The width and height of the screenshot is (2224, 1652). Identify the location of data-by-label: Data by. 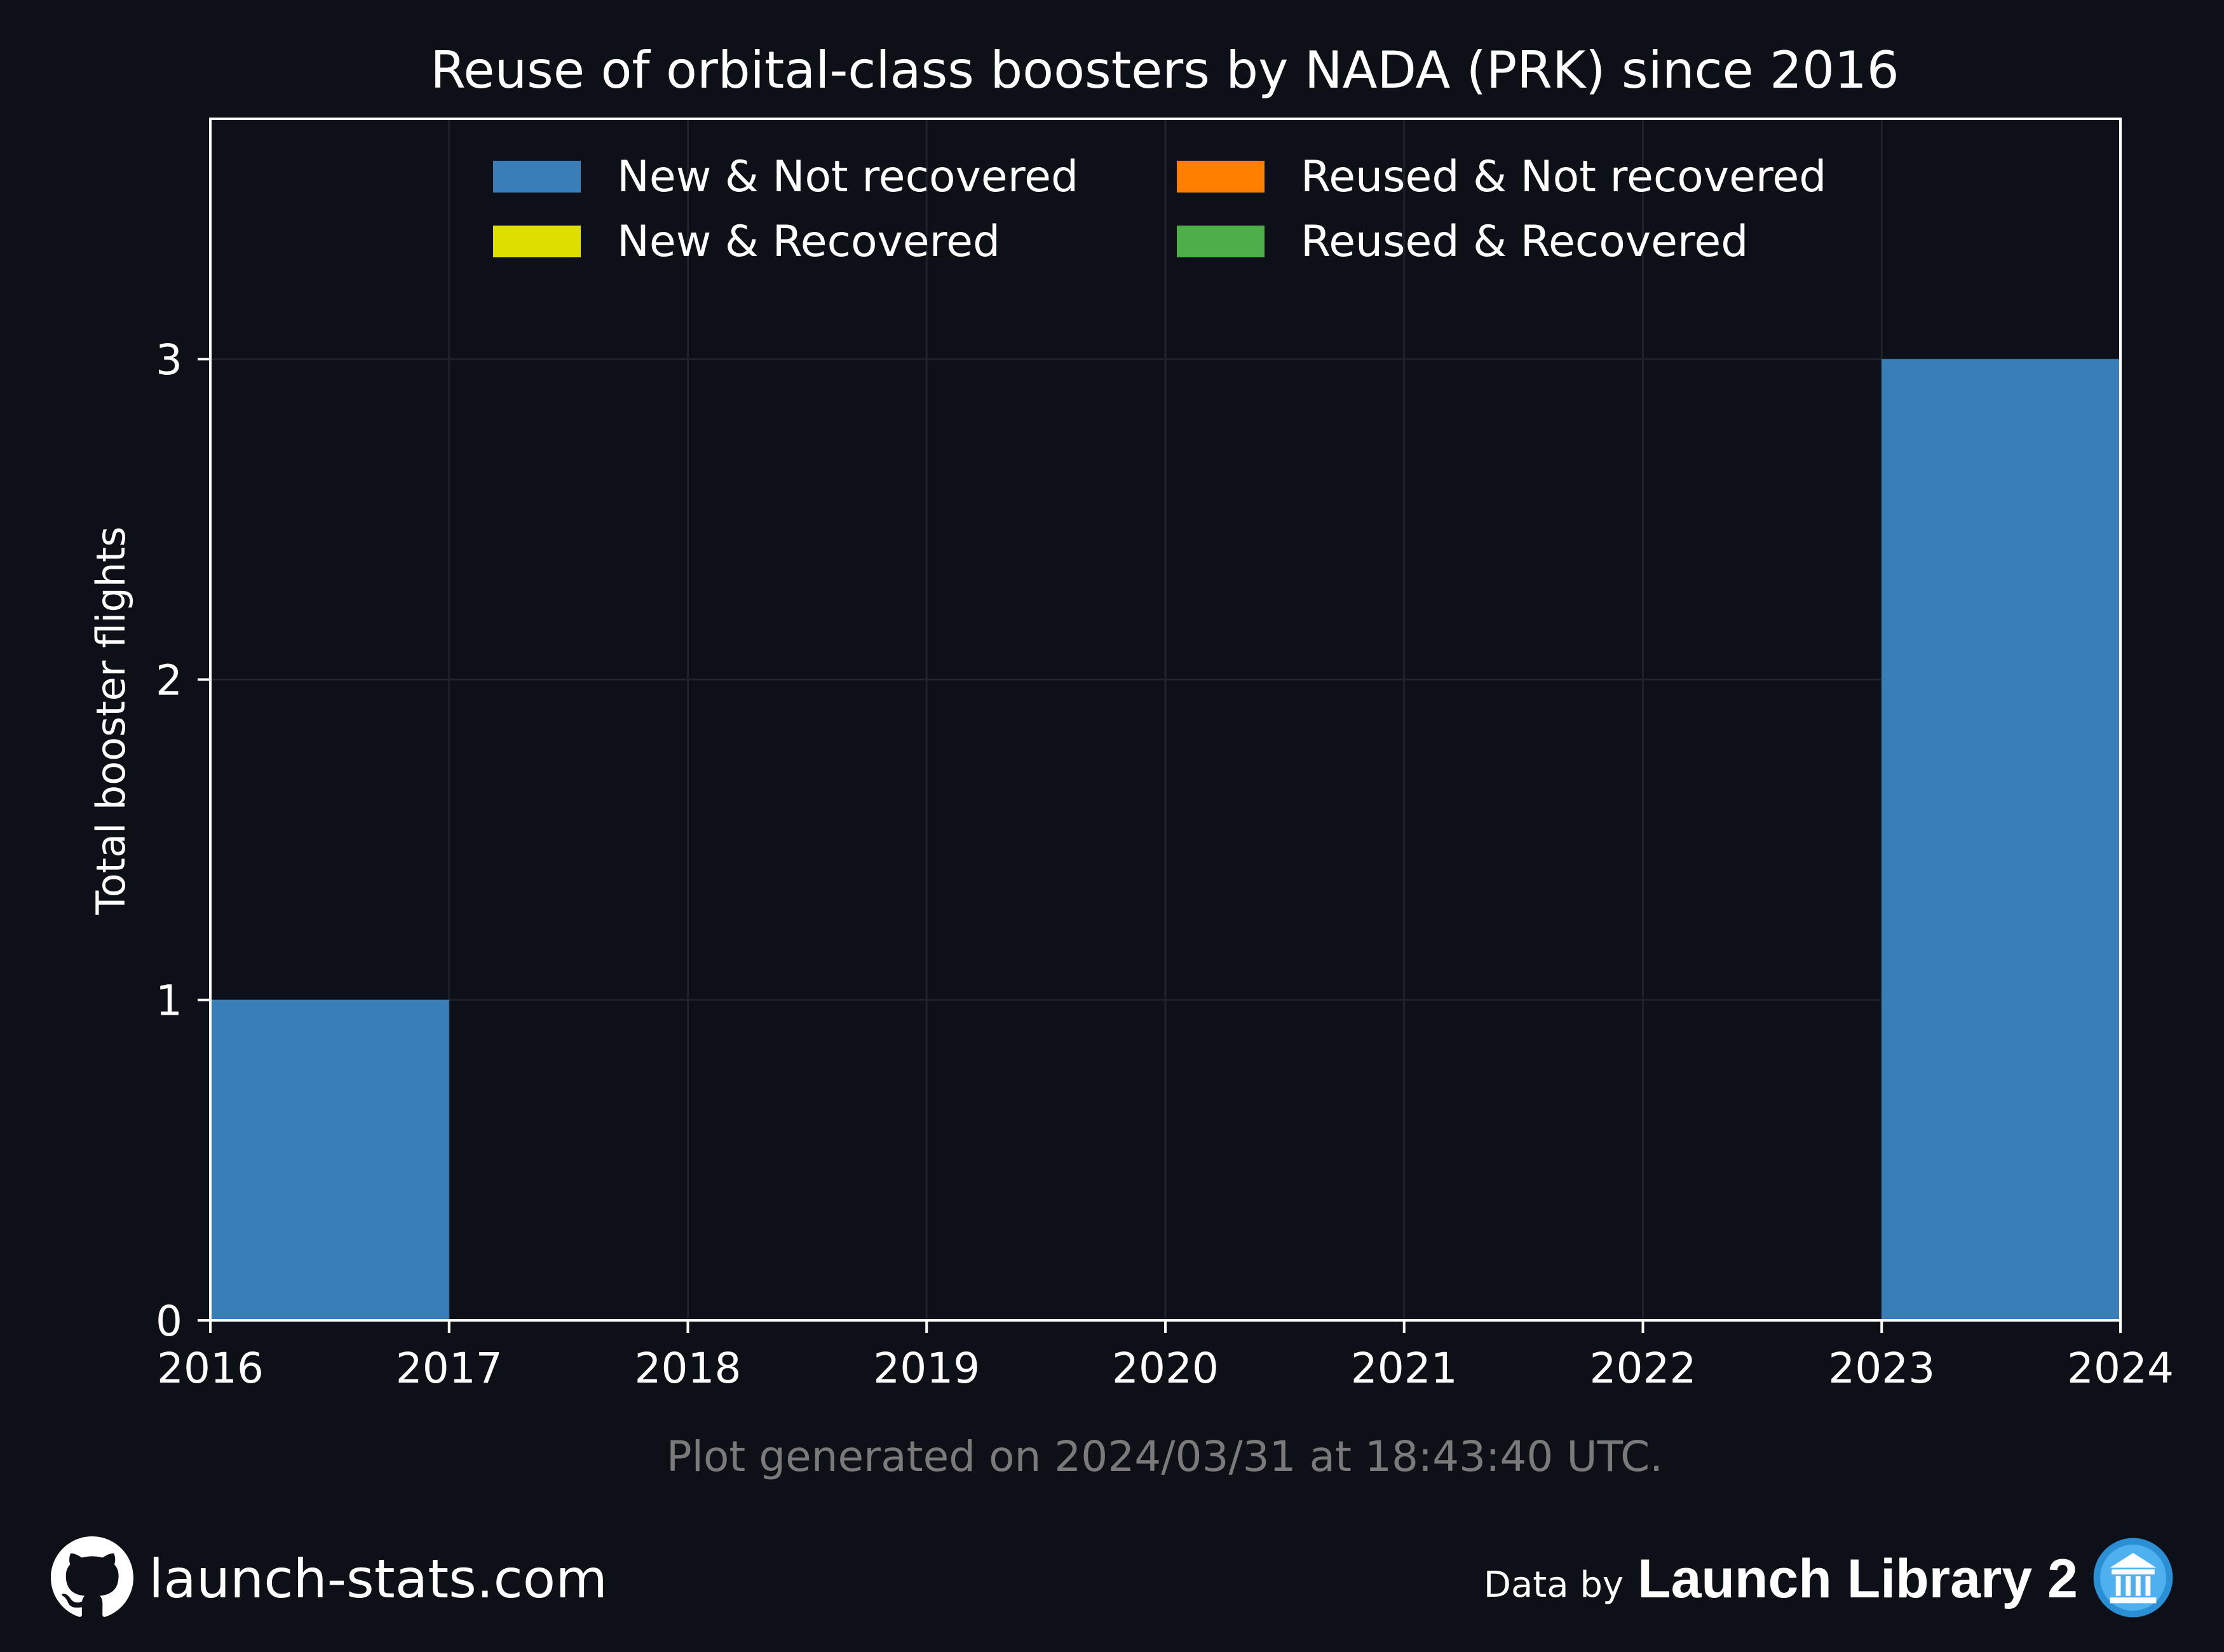
(1553, 1585).